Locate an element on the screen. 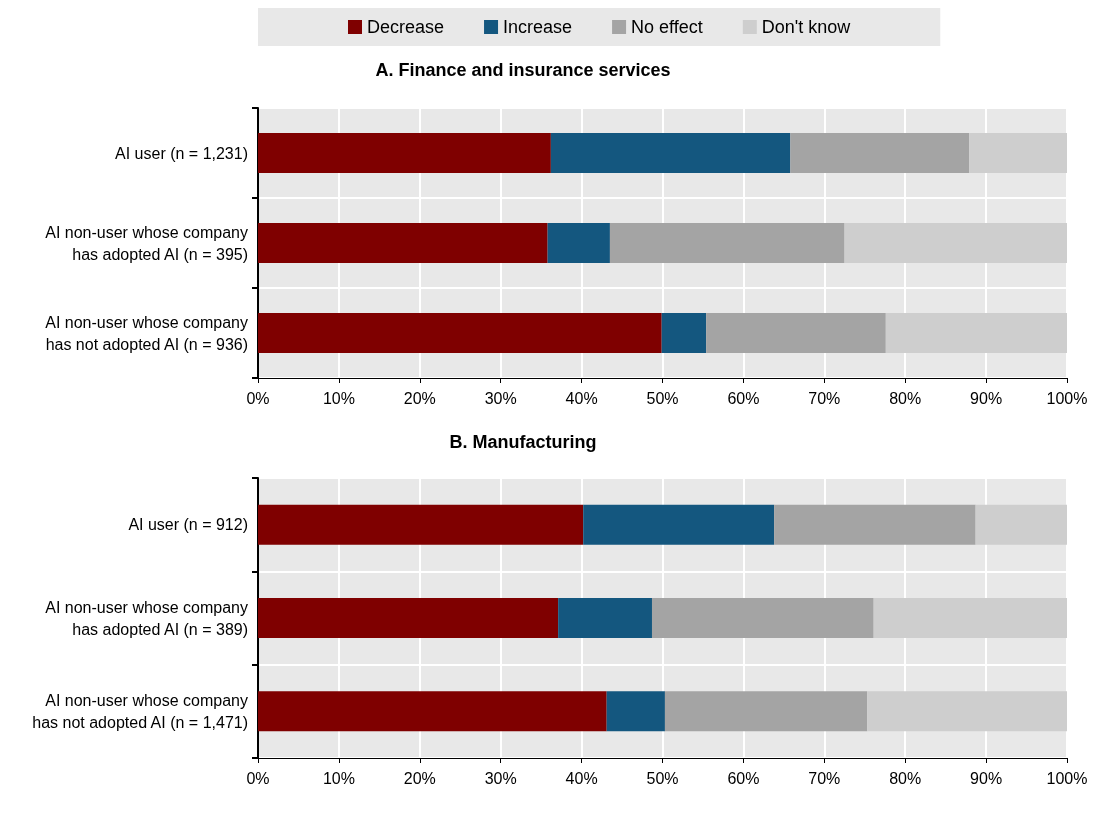  y-tick-label: AI non-user whose company has not adopted AI (n = 936) is located at coordinates (146, 333).